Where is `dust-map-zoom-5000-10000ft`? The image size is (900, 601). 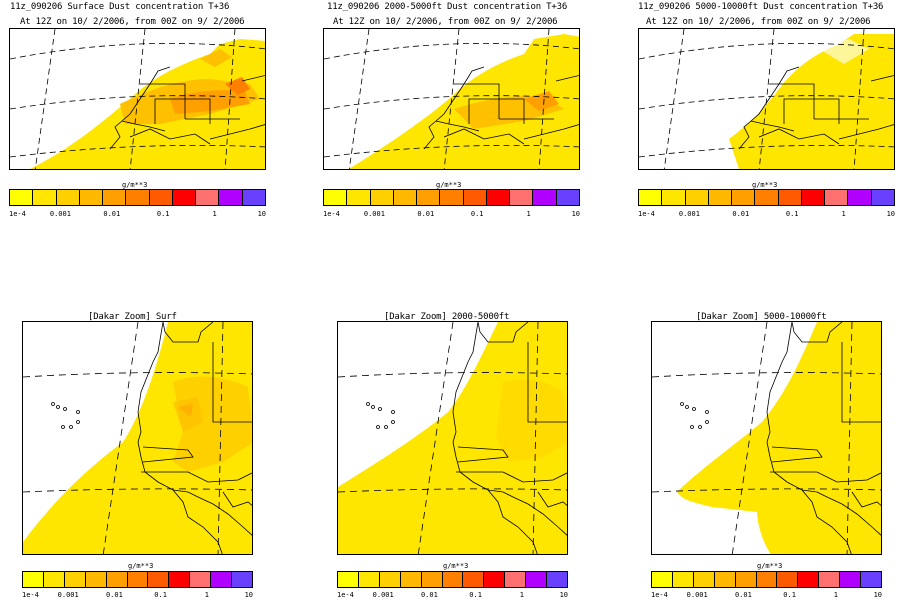
dust-map-zoom-5000-10000ft is located at coordinates (766, 438).